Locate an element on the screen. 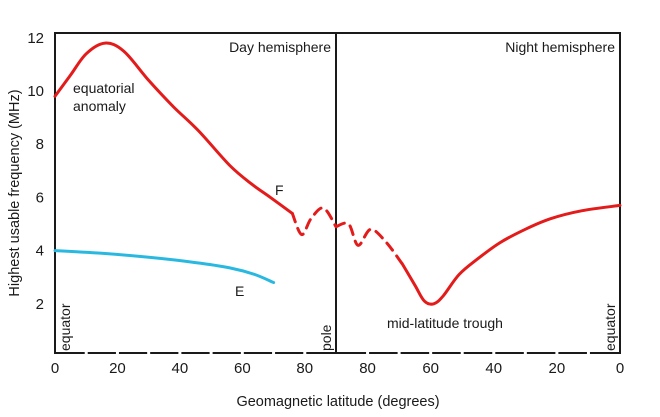  x-axis-title: Geomagnetic latitude (degrees) is located at coordinates (337, 402).